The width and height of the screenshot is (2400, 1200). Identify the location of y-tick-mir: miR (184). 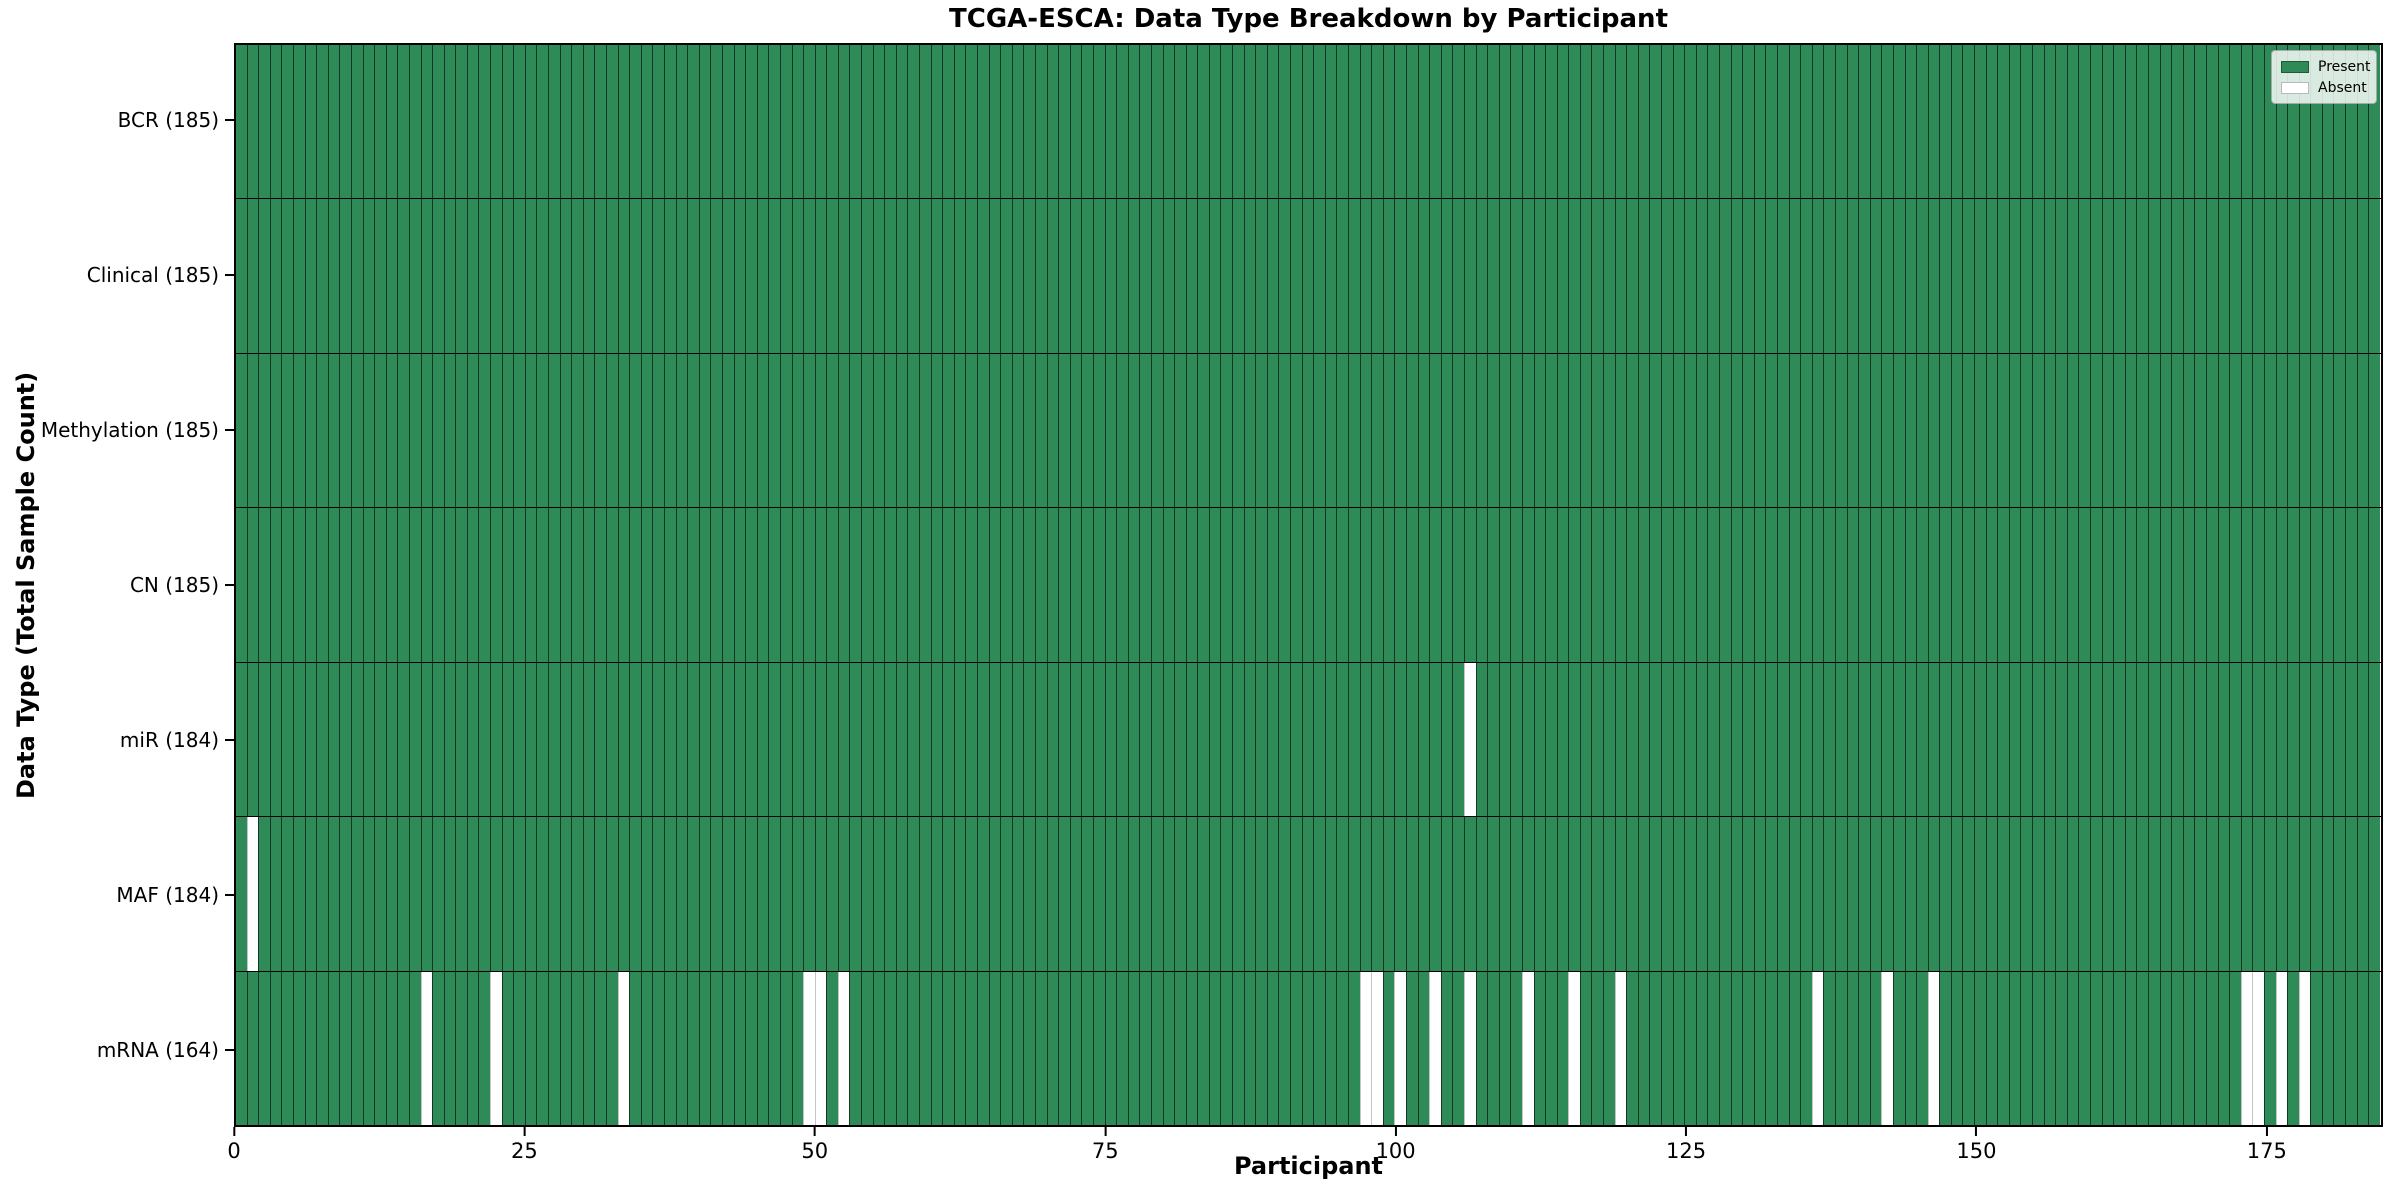
(177, 740).